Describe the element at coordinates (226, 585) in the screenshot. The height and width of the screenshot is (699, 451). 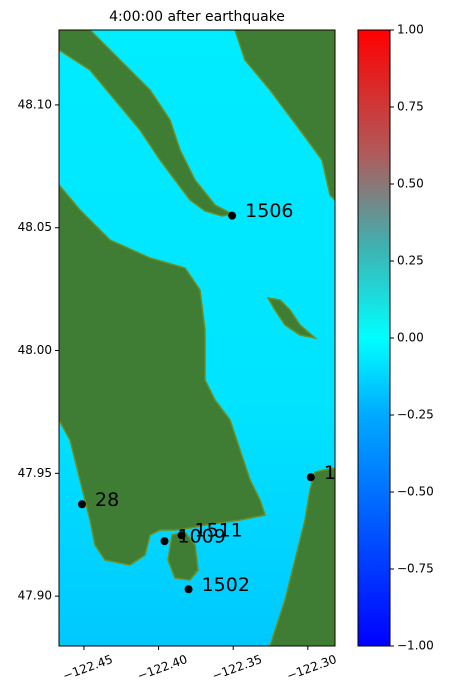
I see `gauge-label: 1502` at that location.